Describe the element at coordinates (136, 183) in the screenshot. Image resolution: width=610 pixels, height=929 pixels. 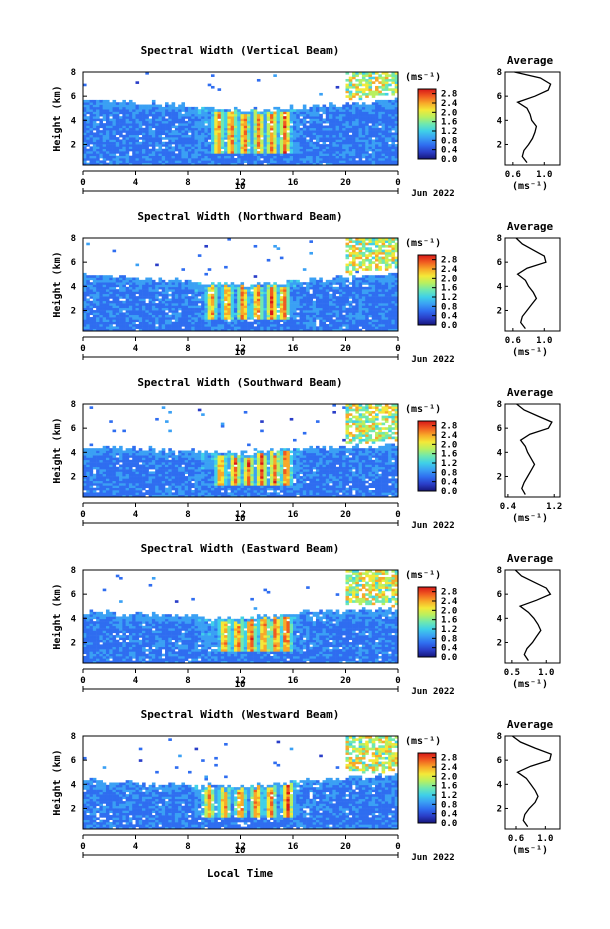
I see `x-tick-label: 4` at that location.